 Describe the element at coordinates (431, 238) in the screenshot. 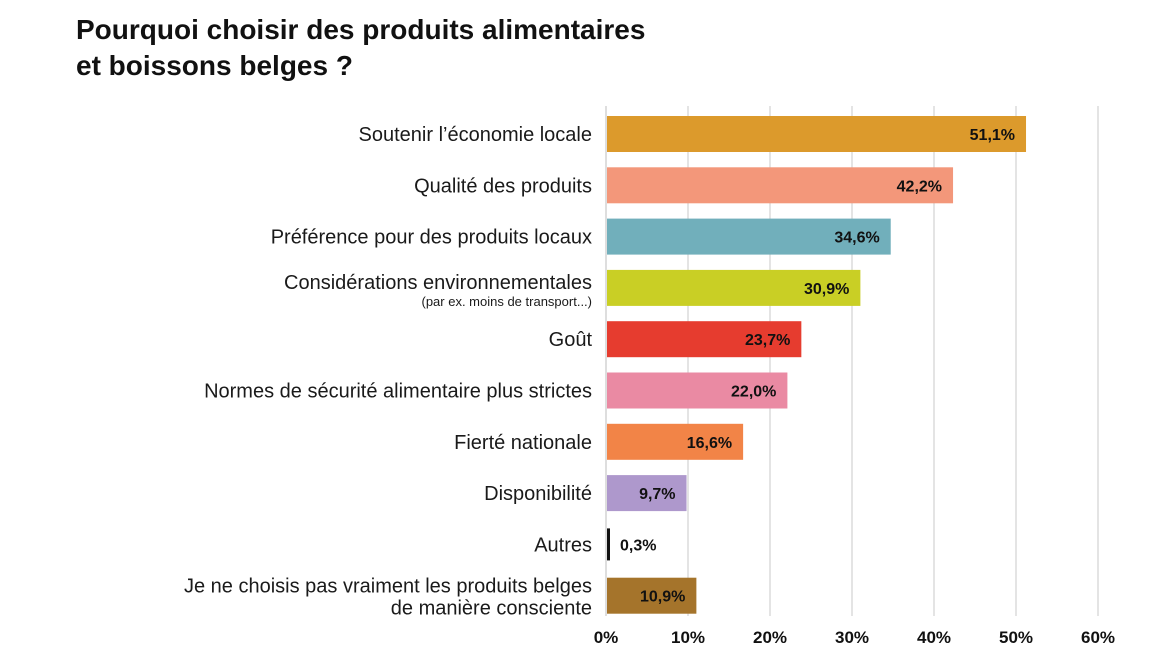

I see `category-label-2: Préférence pour des produits locaux` at that location.